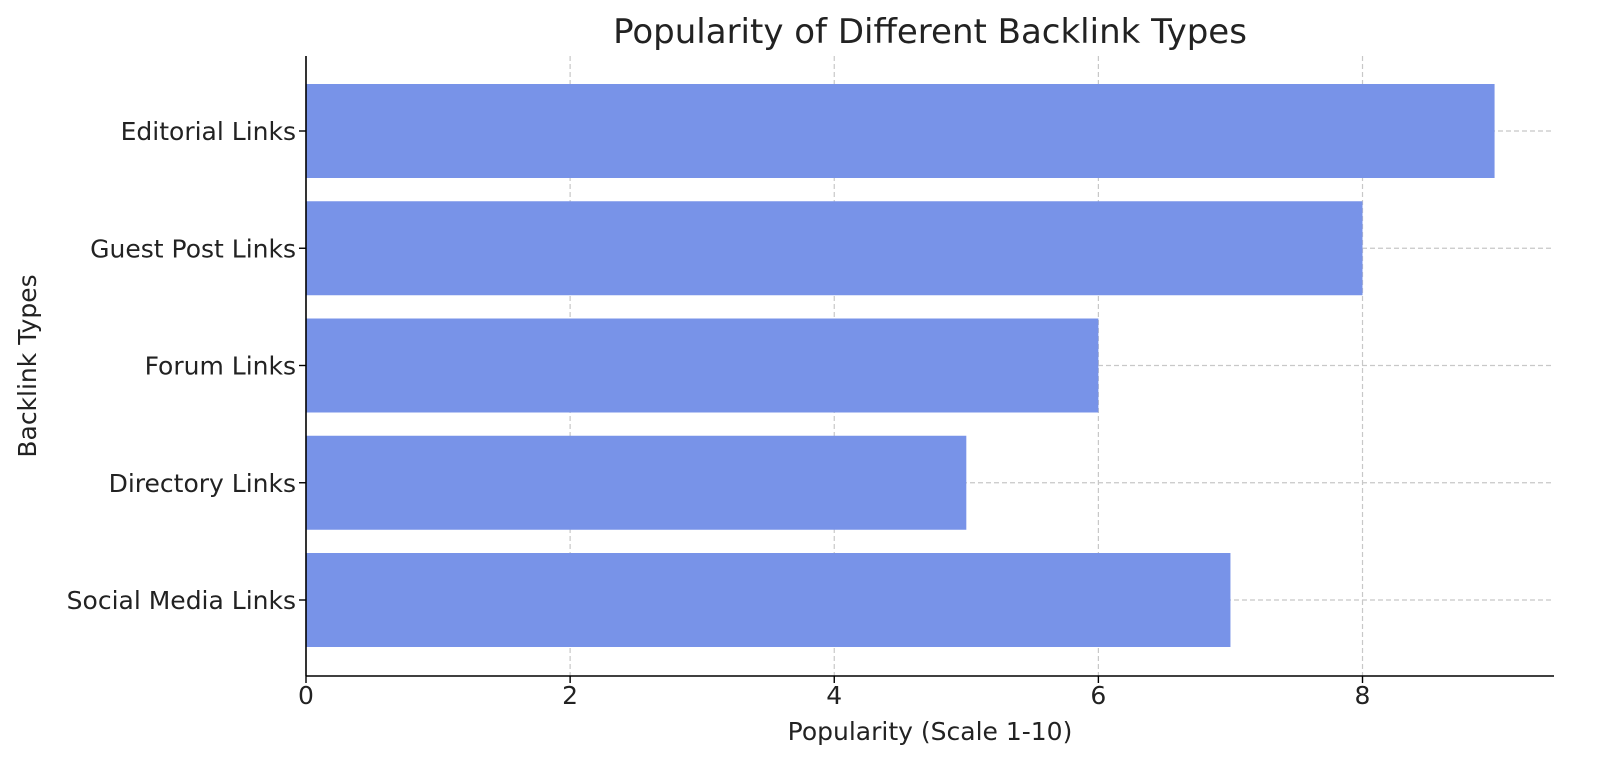  What do you see at coordinates (834, 695) in the screenshot?
I see `x-tick-label: 4` at bounding box center [834, 695].